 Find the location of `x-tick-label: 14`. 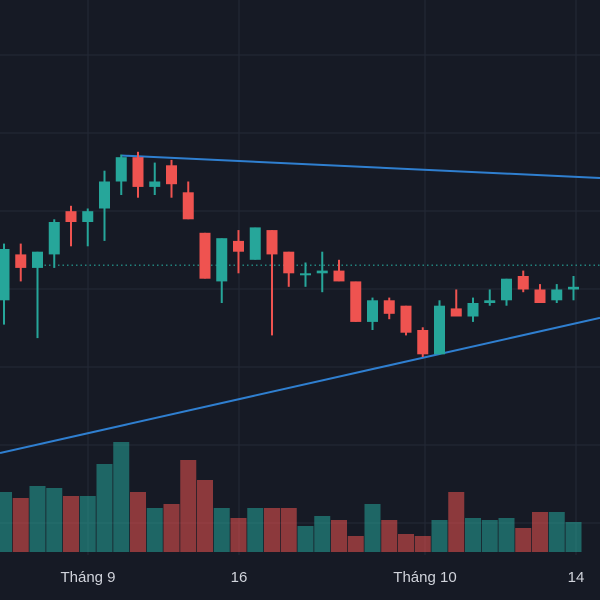

x-tick-label: 14 is located at coordinates (576, 577).